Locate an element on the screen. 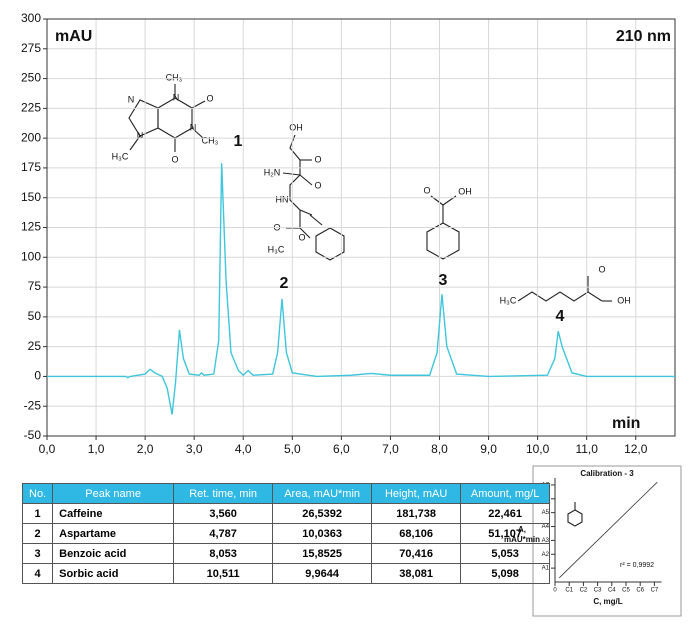 Image resolution: width=695 pixels, height=625 pixels. x-tick-label: 0 is located at coordinates (555, 591).